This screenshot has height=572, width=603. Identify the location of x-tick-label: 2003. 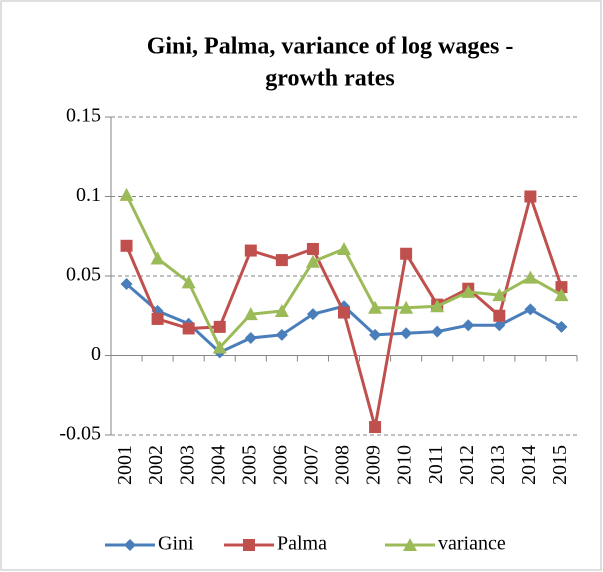
(187, 465).